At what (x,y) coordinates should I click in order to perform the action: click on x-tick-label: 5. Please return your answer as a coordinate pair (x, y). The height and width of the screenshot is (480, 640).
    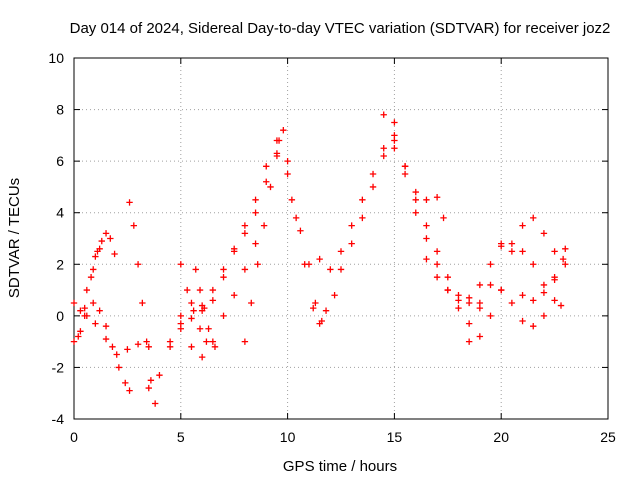
    Looking at the image, I should click on (181, 437).